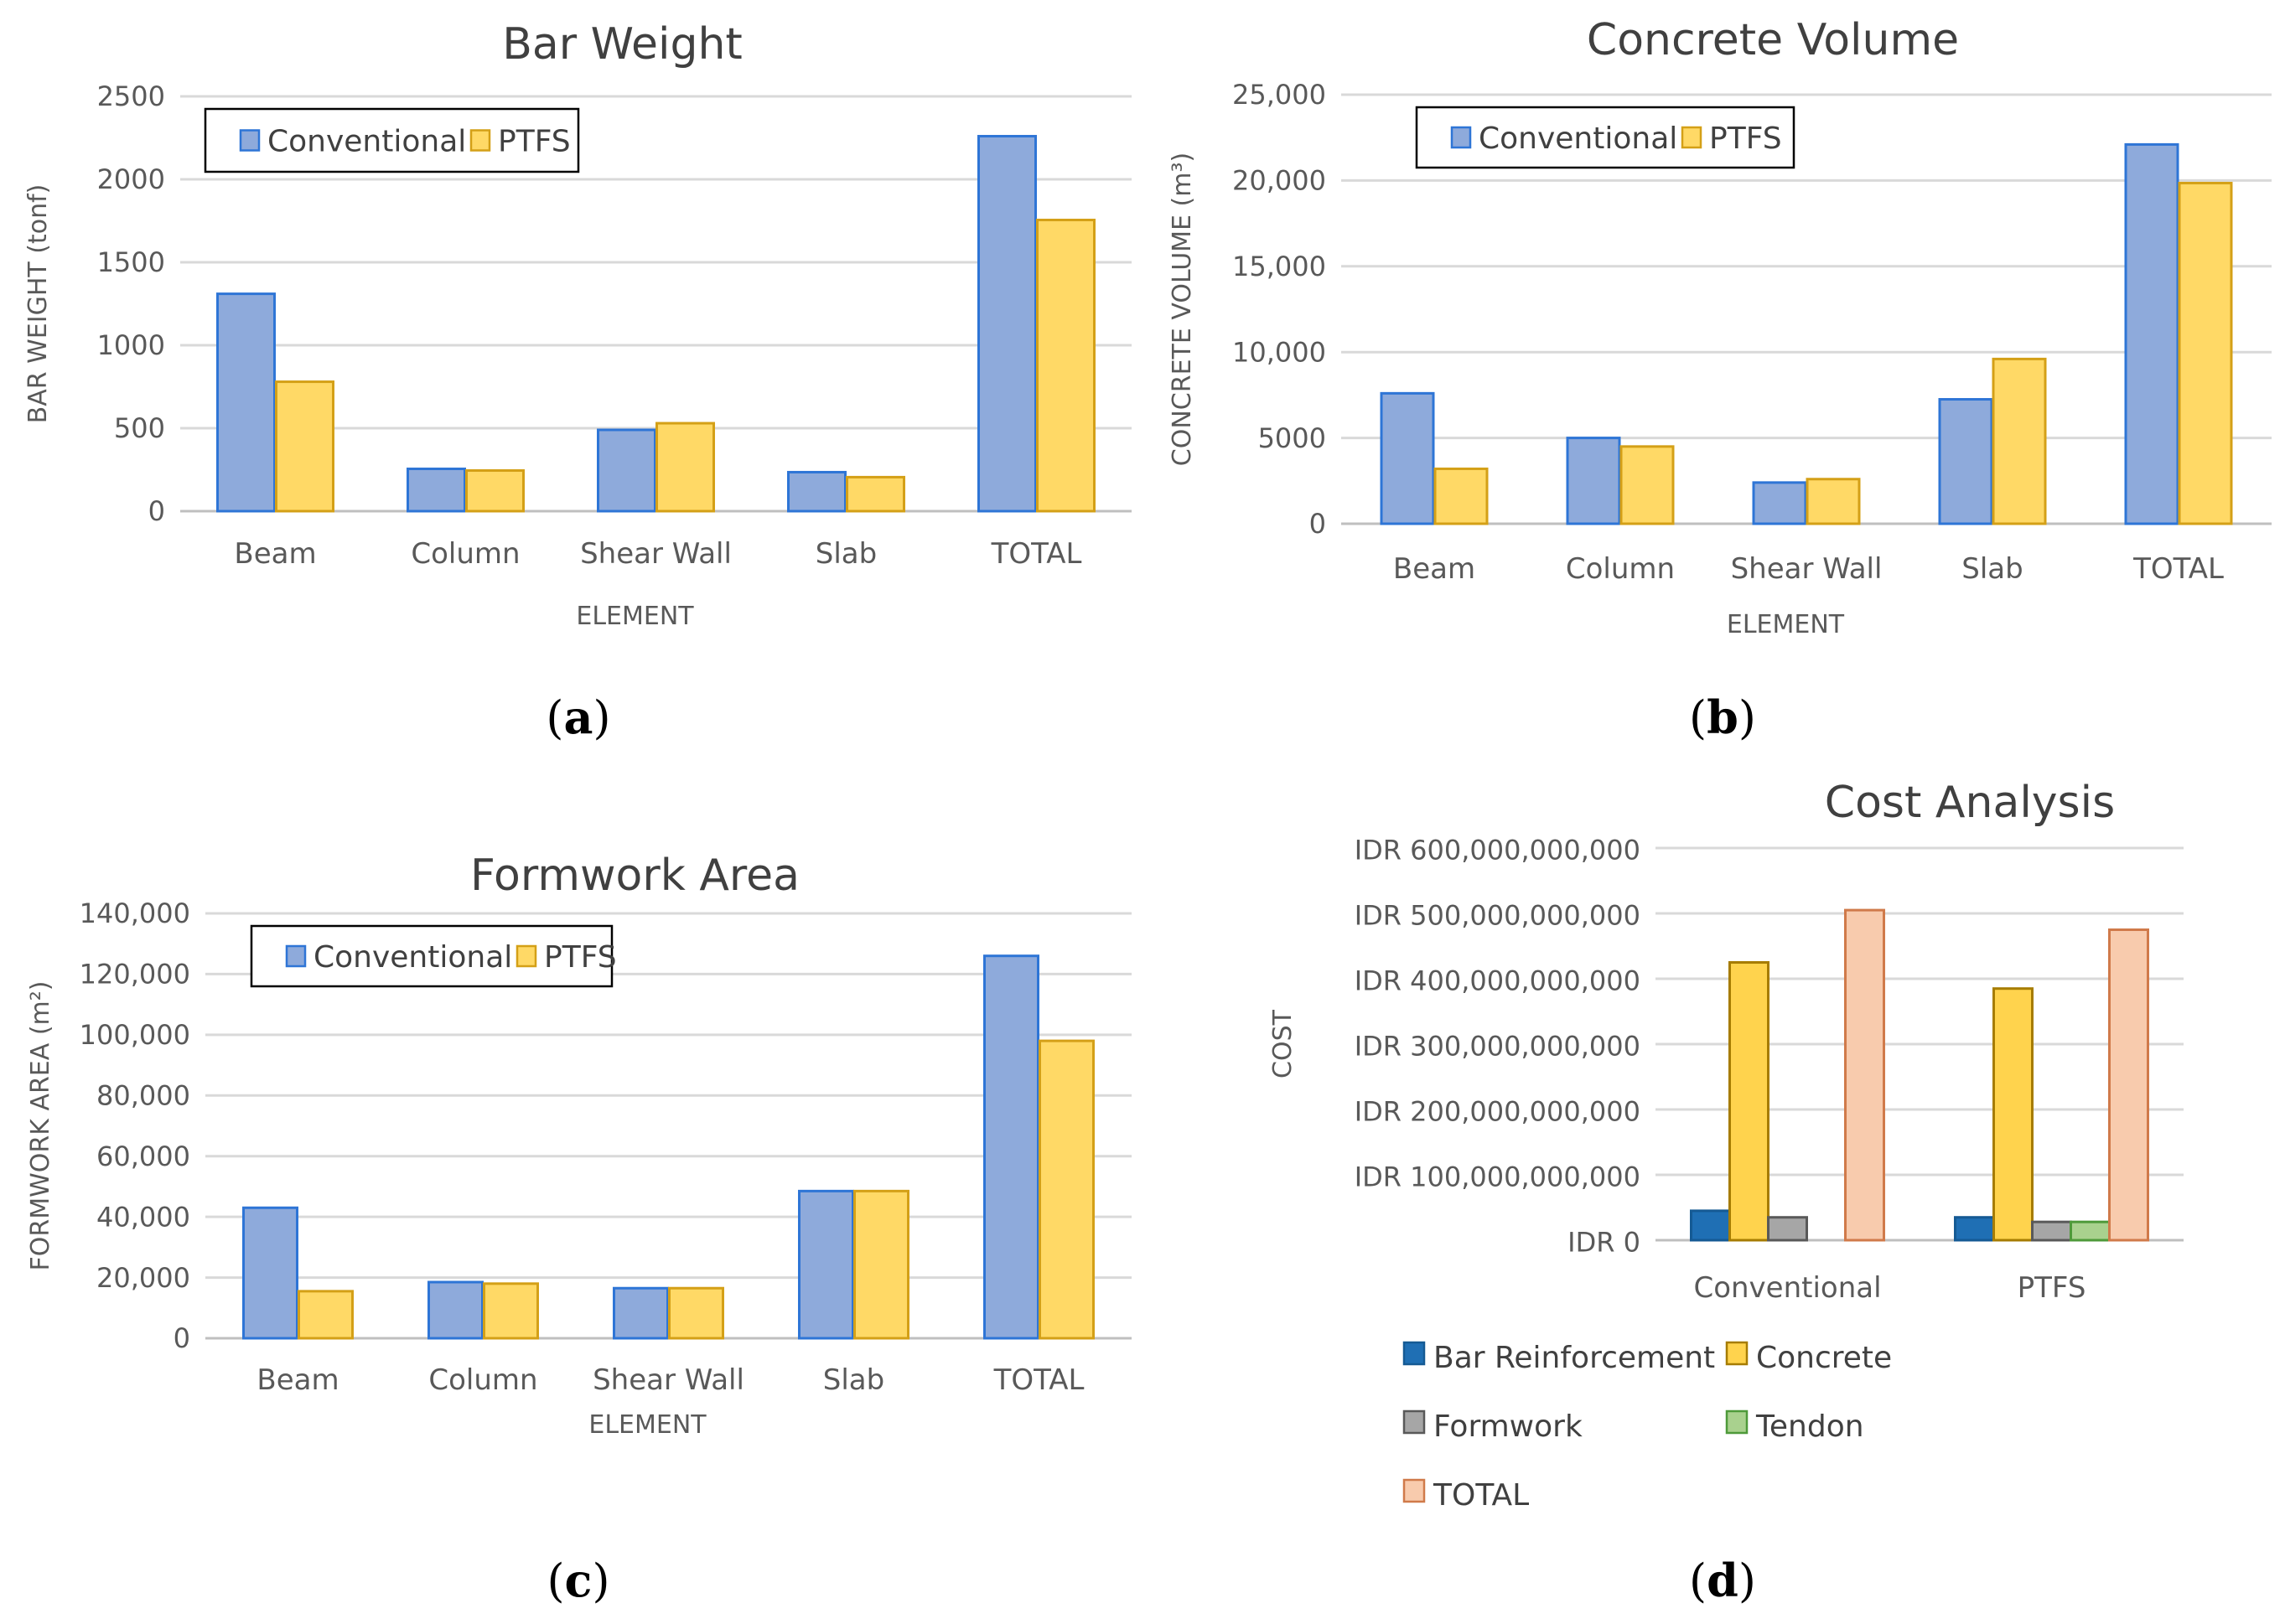 The height and width of the screenshot is (1624, 2285). What do you see at coordinates (1497, 980) in the screenshot?
I see `y-tick-label: IDR 400,000,000,000` at bounding box center [1497, 980].